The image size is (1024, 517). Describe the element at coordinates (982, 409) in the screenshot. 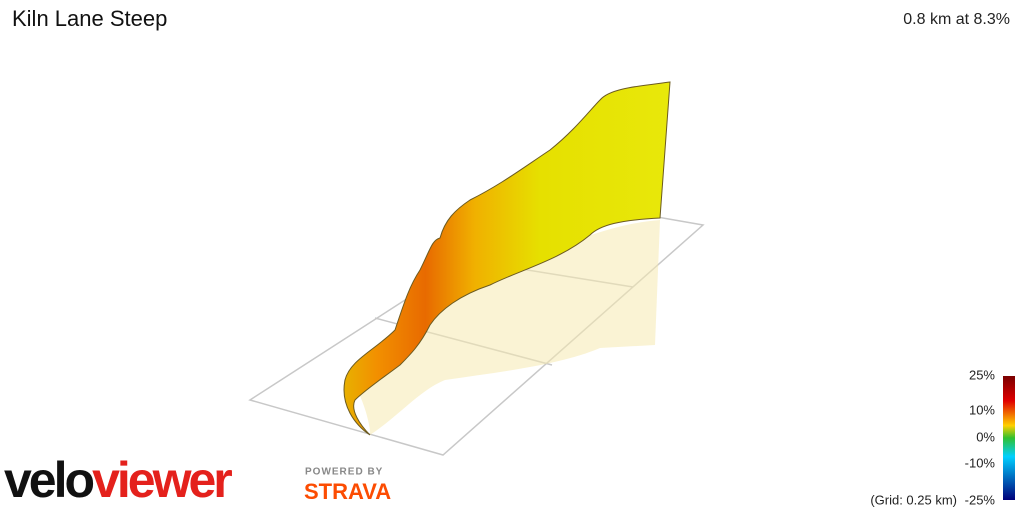

I see `scale-label: 10%` at that location.